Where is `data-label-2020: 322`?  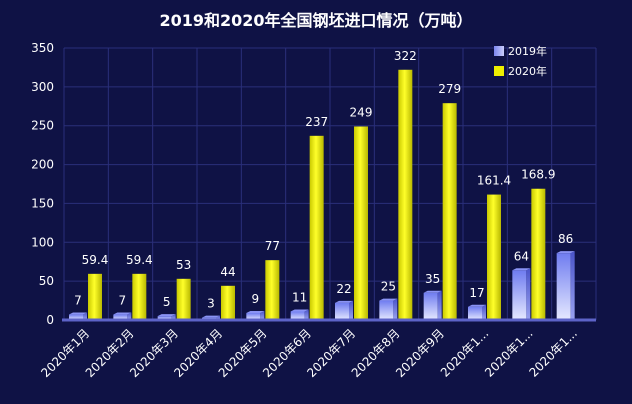
data-label-2020: 322 is located at coordinates (405, 56).